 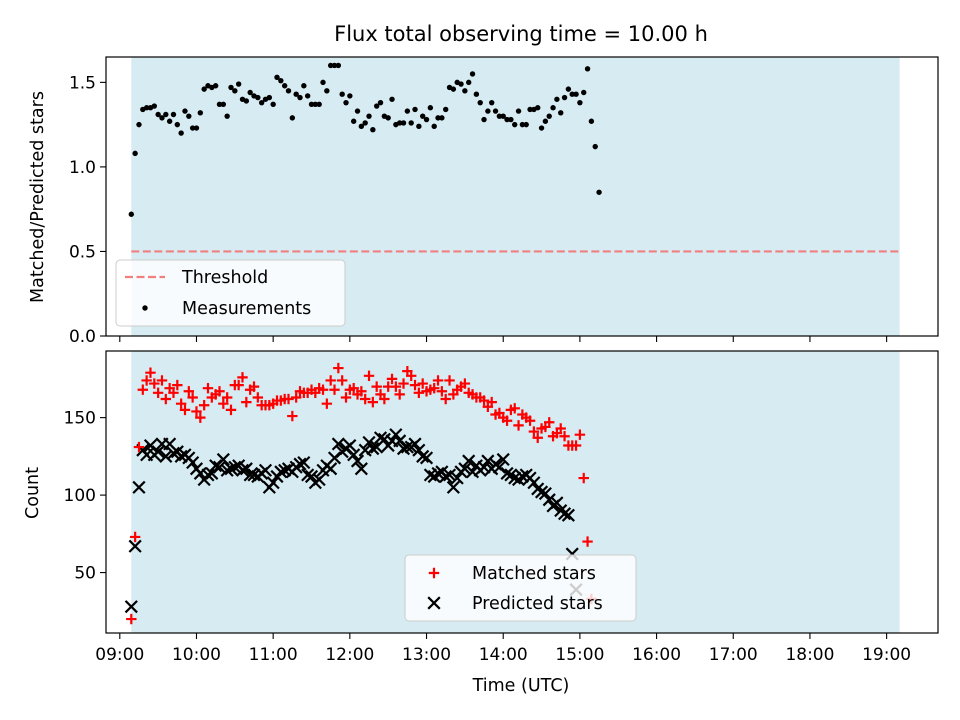 What do you see at coordinates (434, 573) in the screenshot?
I see `legend-matched-swatch` at bounding box center [434, 573].